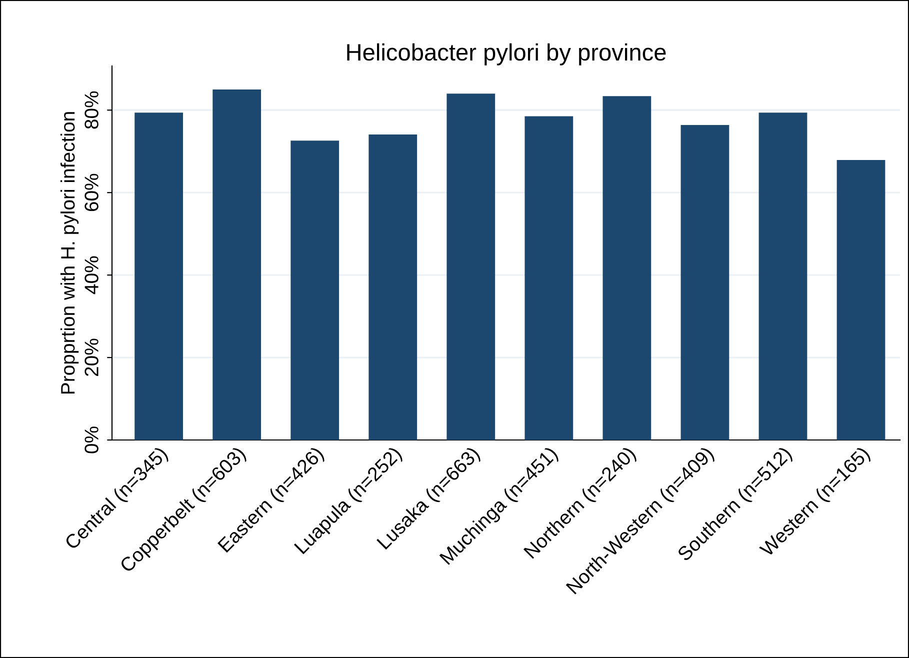  Describe the element at coordinates (506, 54) in the screenshot. I see `chart-title: Helicobacter pylori by province` at that location.